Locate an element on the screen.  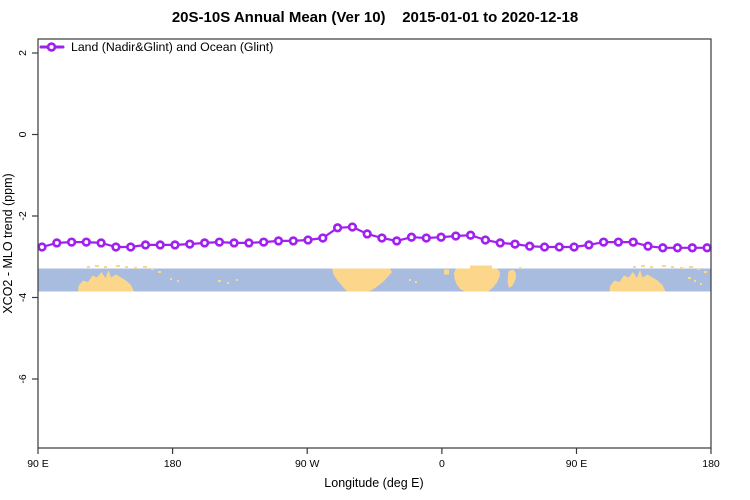
series-layer is located at coordinates (374, 237).